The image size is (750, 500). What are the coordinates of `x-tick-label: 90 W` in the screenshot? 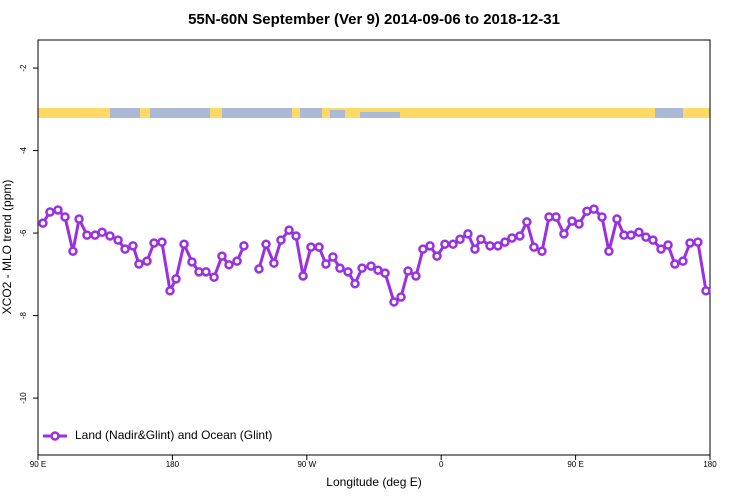 It's located at (306, 464).